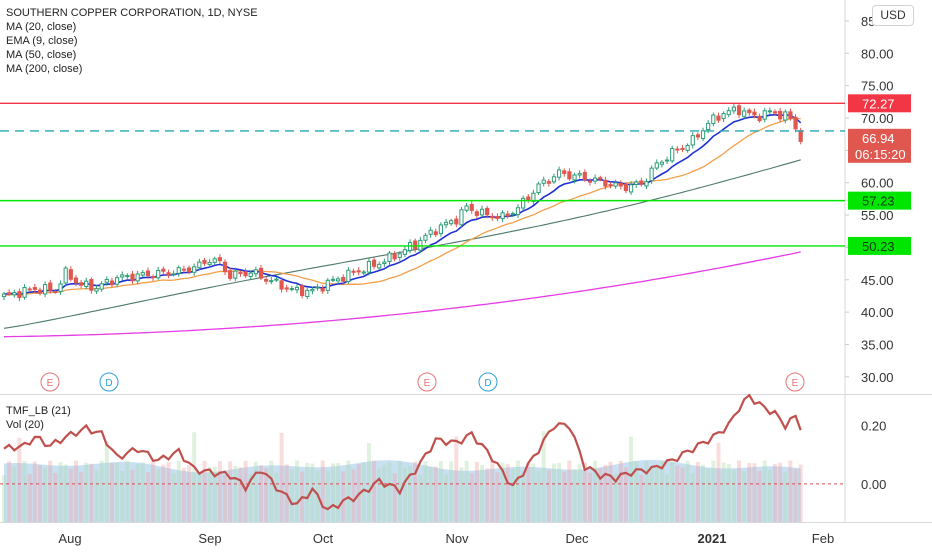 This screenshot has height=555, width=932. What do you see at coordinates (41, 27) in the screenshot?
I see `indicator-ma20: MA (20, close)` at bounding box center [41, 27].